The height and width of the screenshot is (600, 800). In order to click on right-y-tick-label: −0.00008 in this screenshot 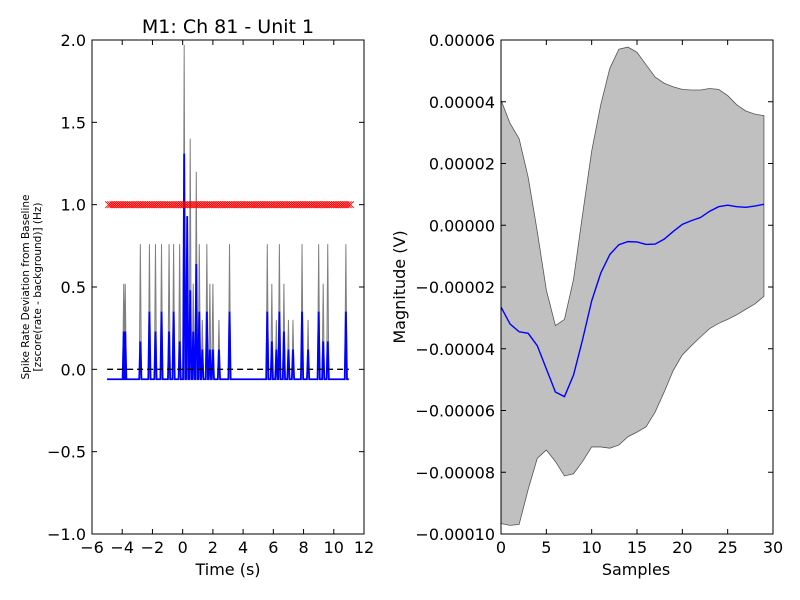, I will do `click(455, 472)`.